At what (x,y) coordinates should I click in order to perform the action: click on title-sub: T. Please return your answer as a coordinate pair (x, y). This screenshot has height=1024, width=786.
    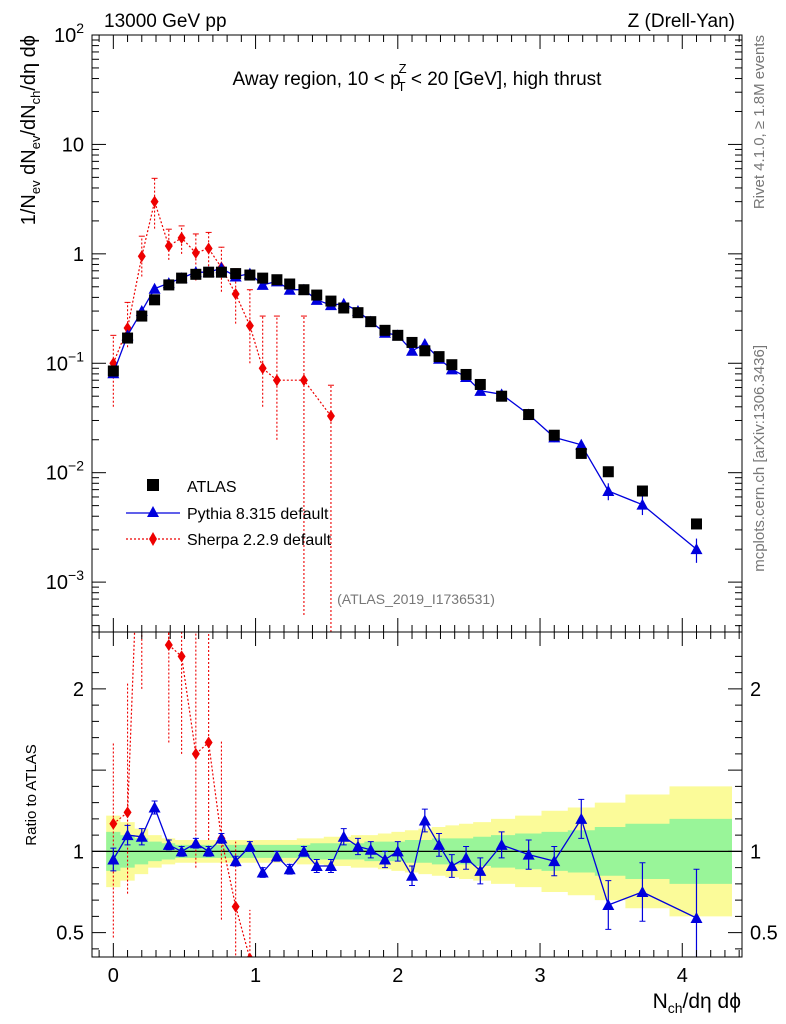
    Looking at the image, I should click on (402, 86).